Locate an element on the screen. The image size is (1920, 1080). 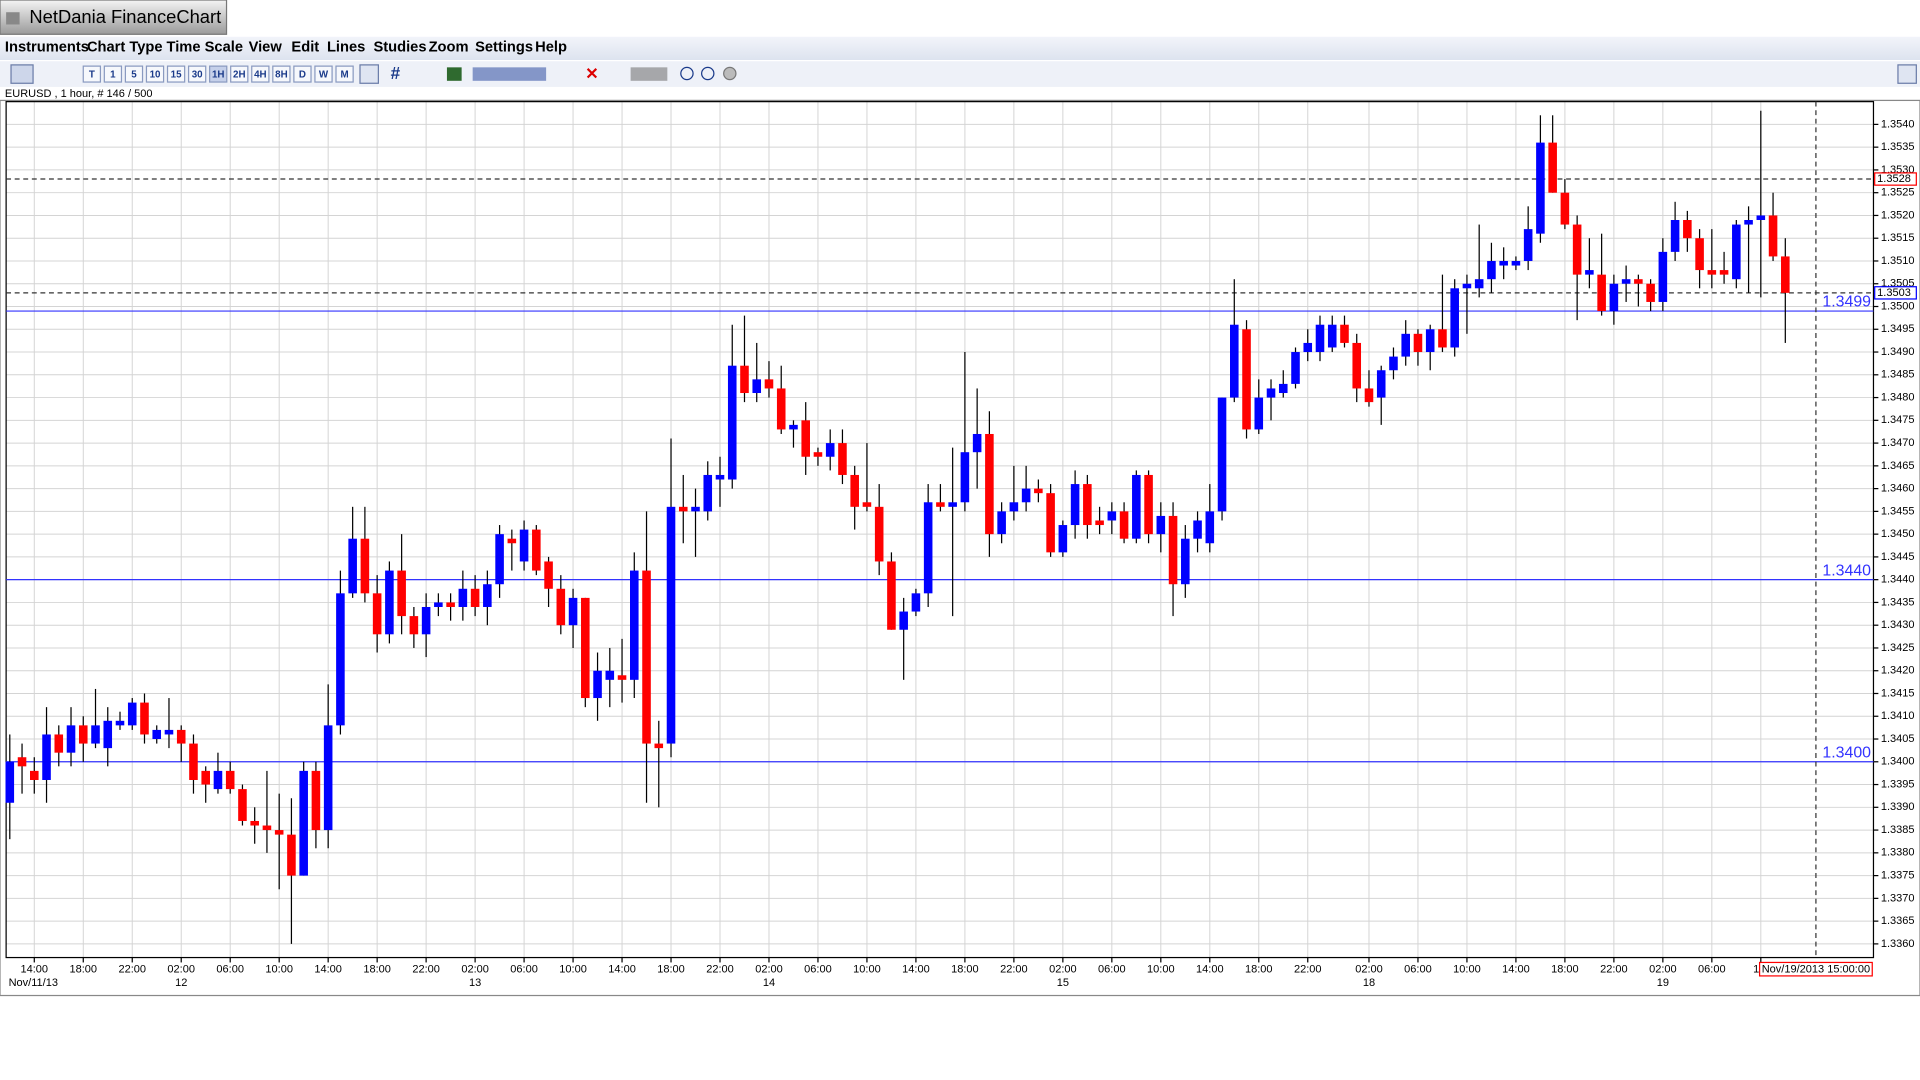
y-tick-label: 1.3470 is located at coordinates (1898, 443).